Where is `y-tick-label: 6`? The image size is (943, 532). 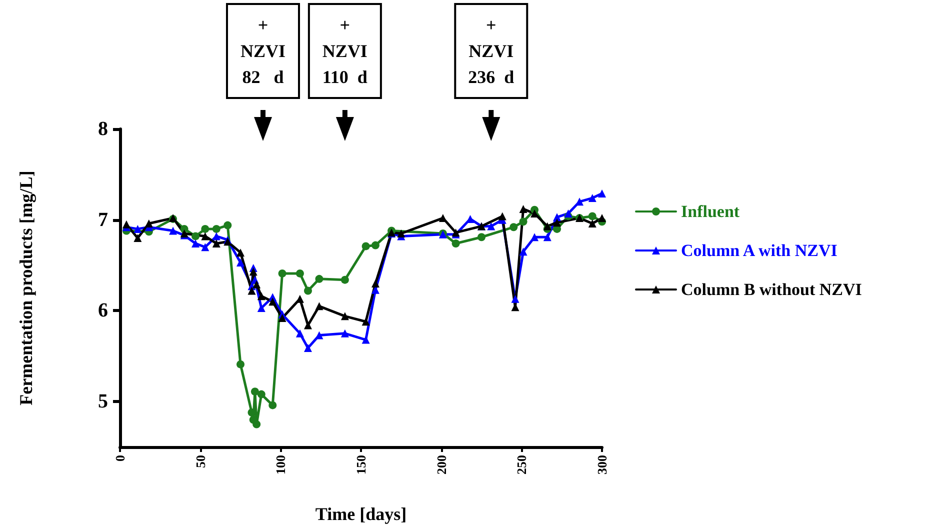
y-tick-label: 6 is located at coordinates (103, 311).